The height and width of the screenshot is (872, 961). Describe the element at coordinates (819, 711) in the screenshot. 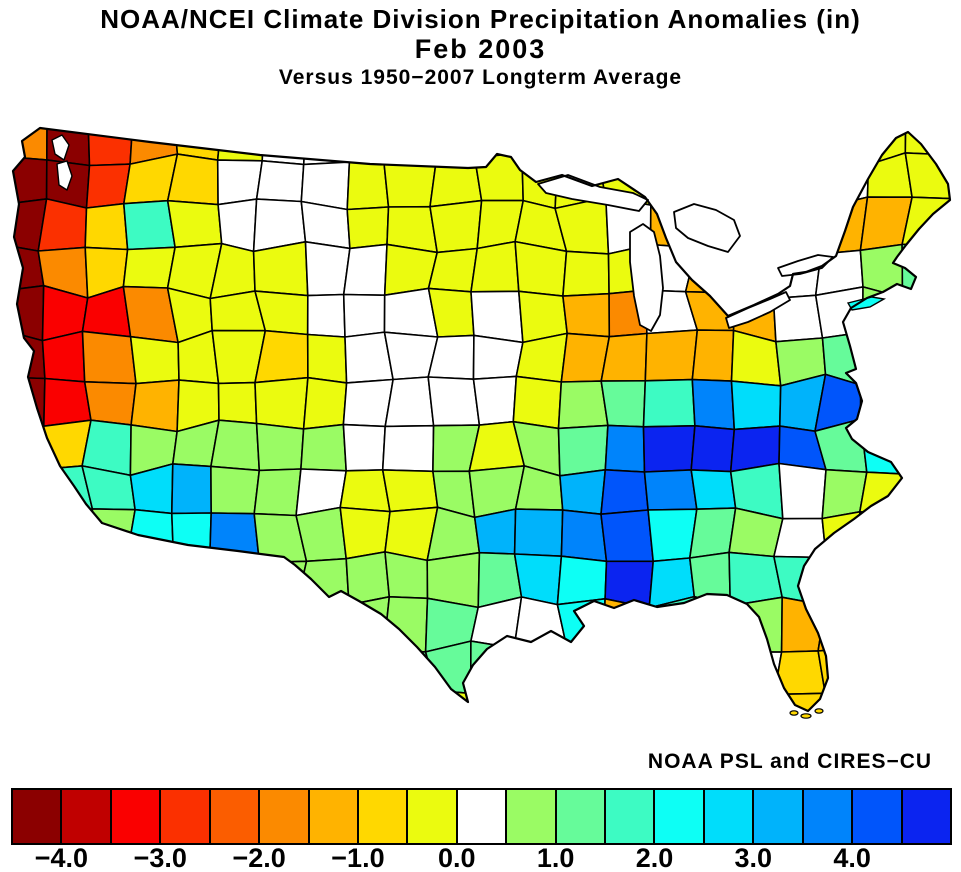

I see `florida-keys` at that location.